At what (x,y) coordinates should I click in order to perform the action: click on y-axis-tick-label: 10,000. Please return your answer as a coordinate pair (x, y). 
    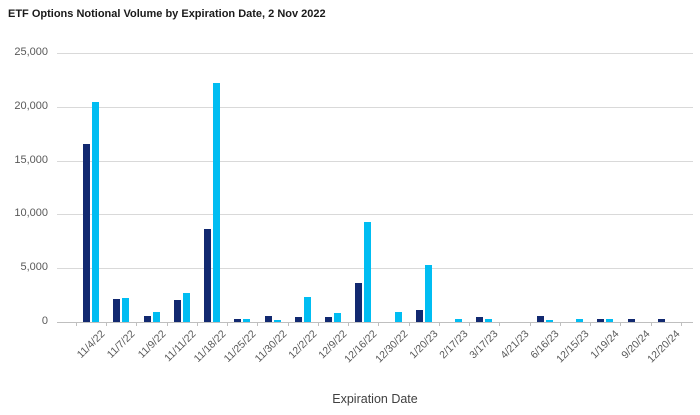
    Looking at the image, I should click on (31, 213).